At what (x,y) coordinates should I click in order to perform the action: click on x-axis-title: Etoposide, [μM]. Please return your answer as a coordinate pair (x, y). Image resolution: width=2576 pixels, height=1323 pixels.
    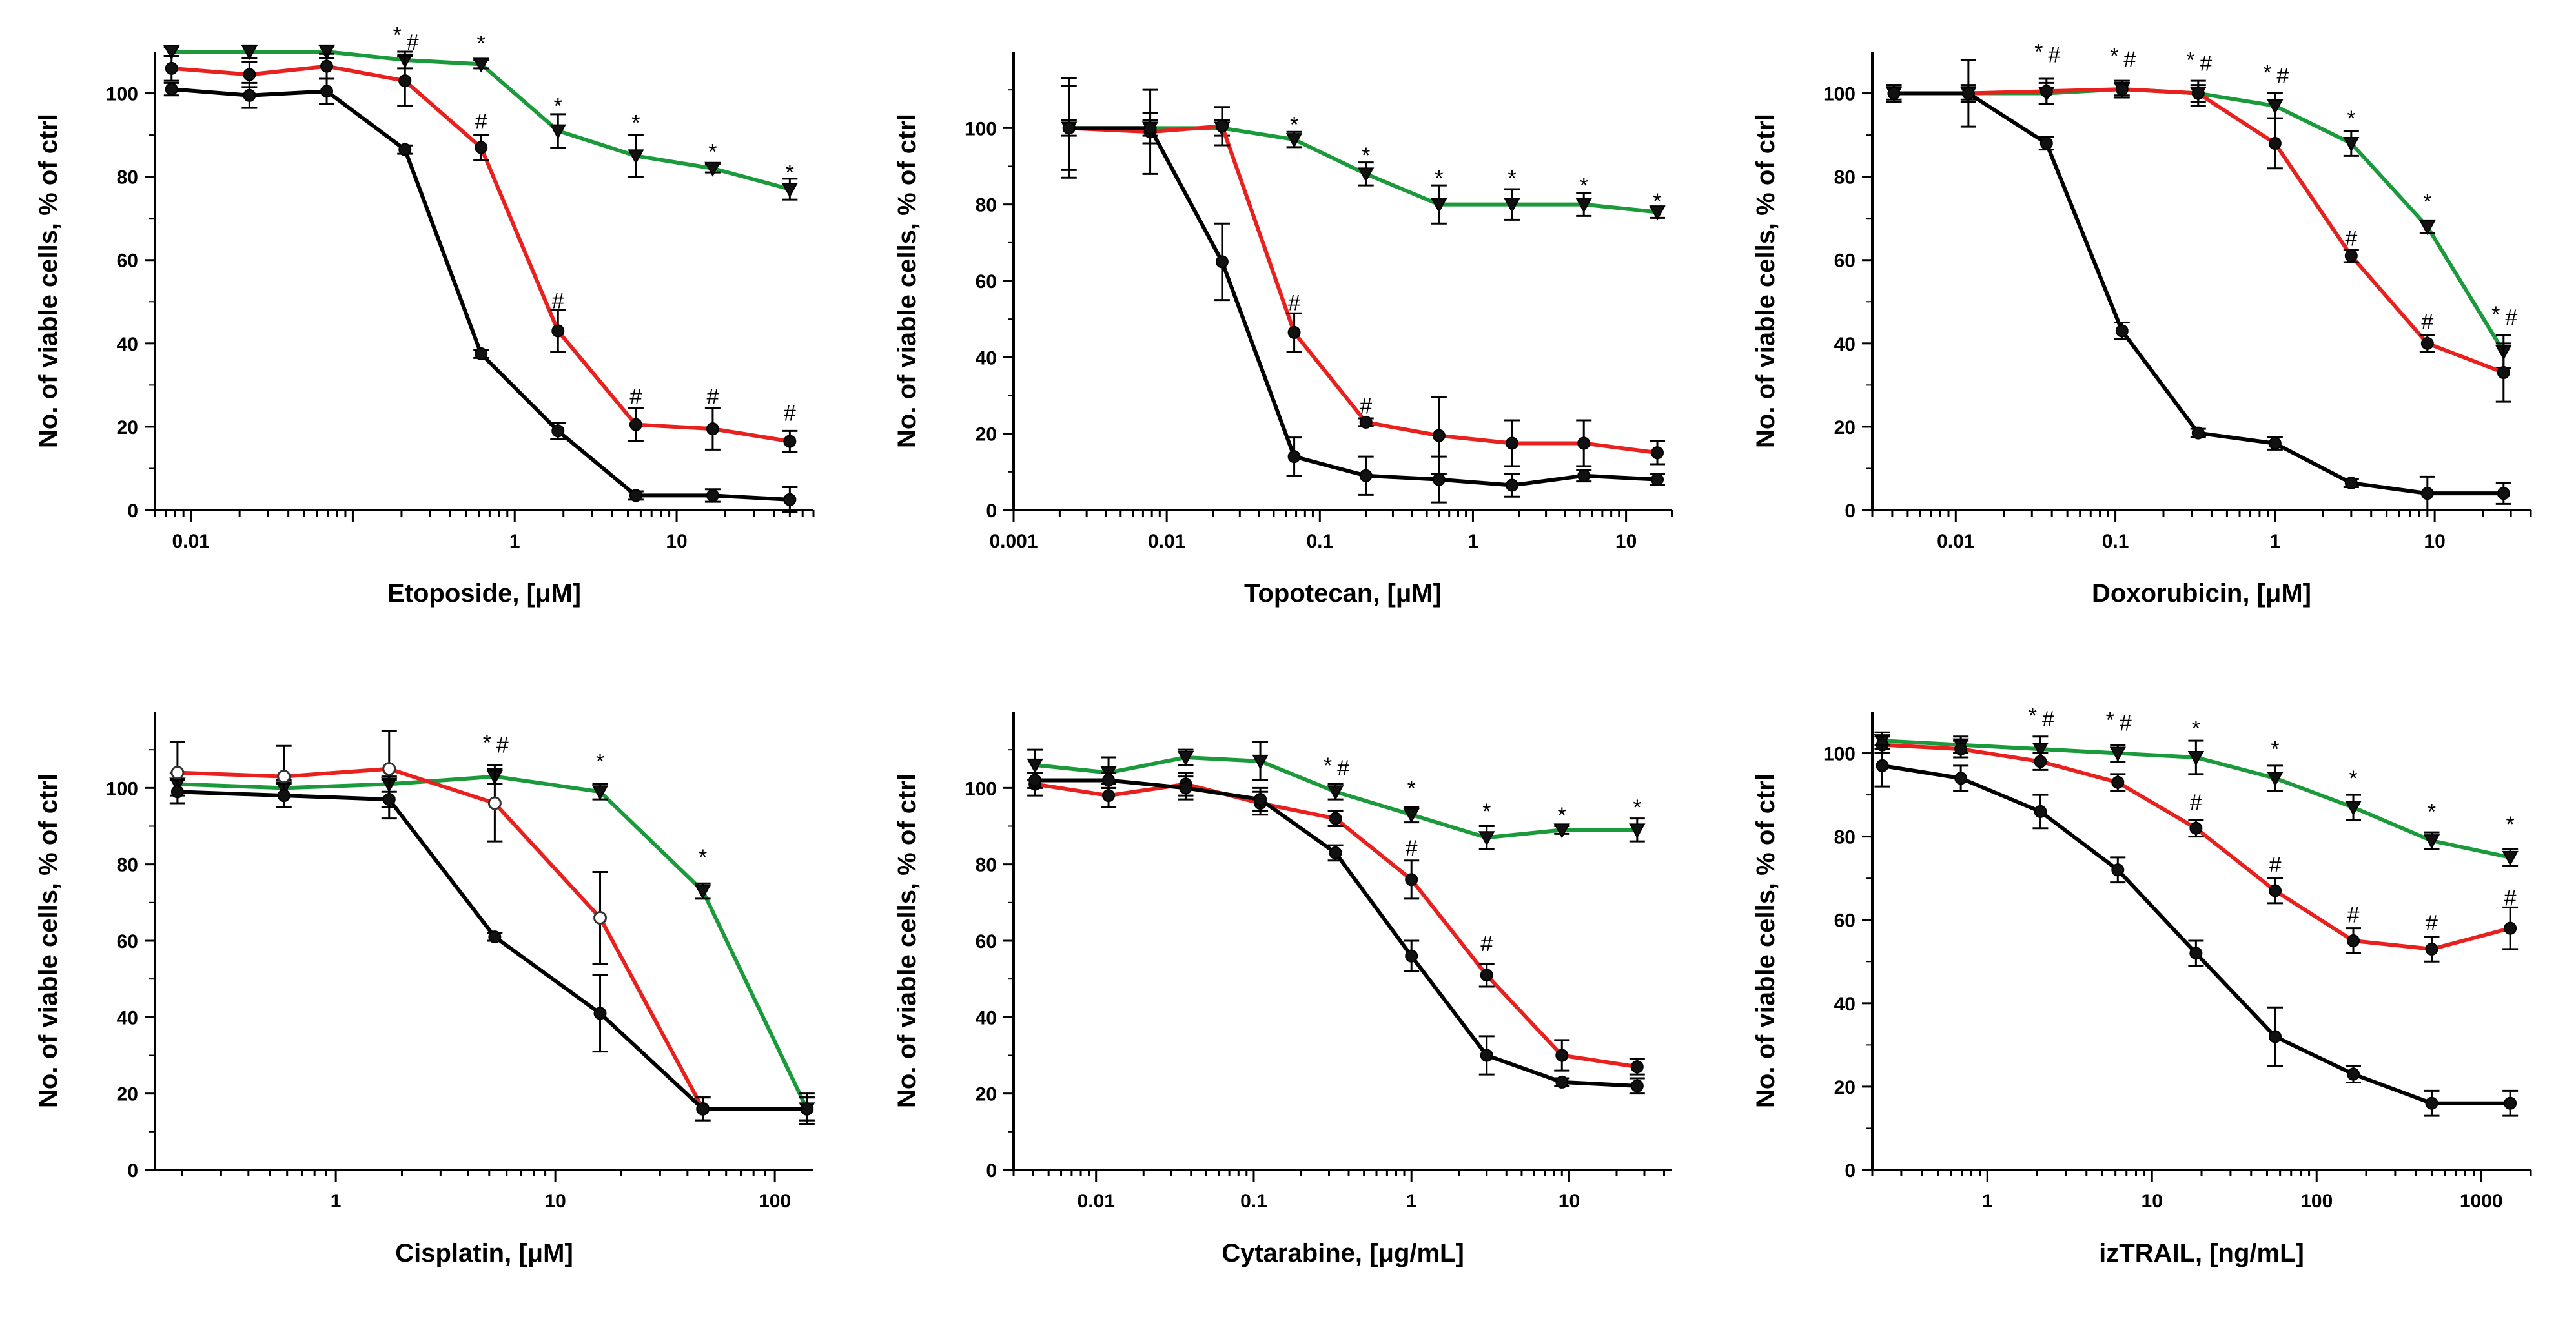
    Looking at the image, I should click on (484, 593).